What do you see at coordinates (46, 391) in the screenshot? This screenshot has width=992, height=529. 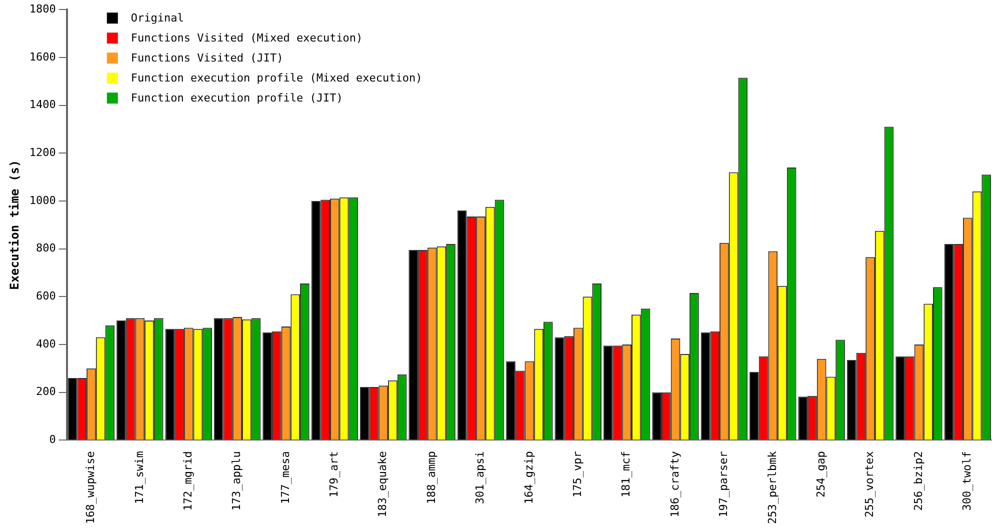 I see `y-tick-label: 200` at bounding box center [46, 391].